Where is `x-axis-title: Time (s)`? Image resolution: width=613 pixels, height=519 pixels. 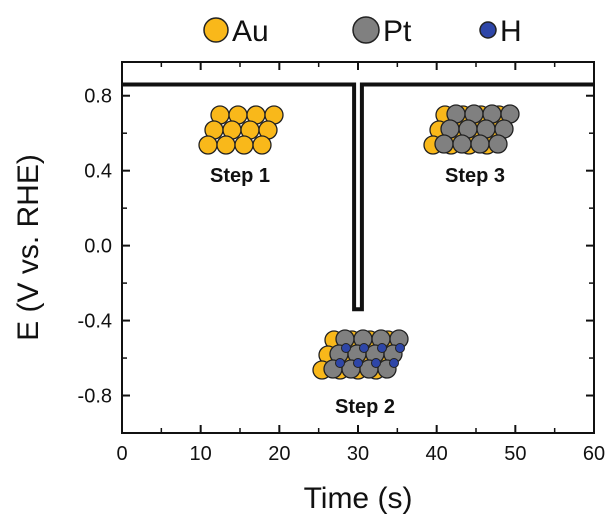
x-axis-title: Time (s) is located at coordinates (358, 498).